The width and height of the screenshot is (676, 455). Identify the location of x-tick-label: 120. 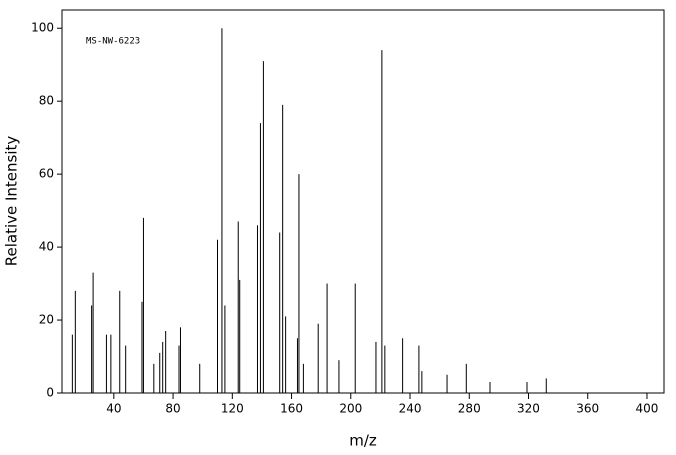
(232, 409).